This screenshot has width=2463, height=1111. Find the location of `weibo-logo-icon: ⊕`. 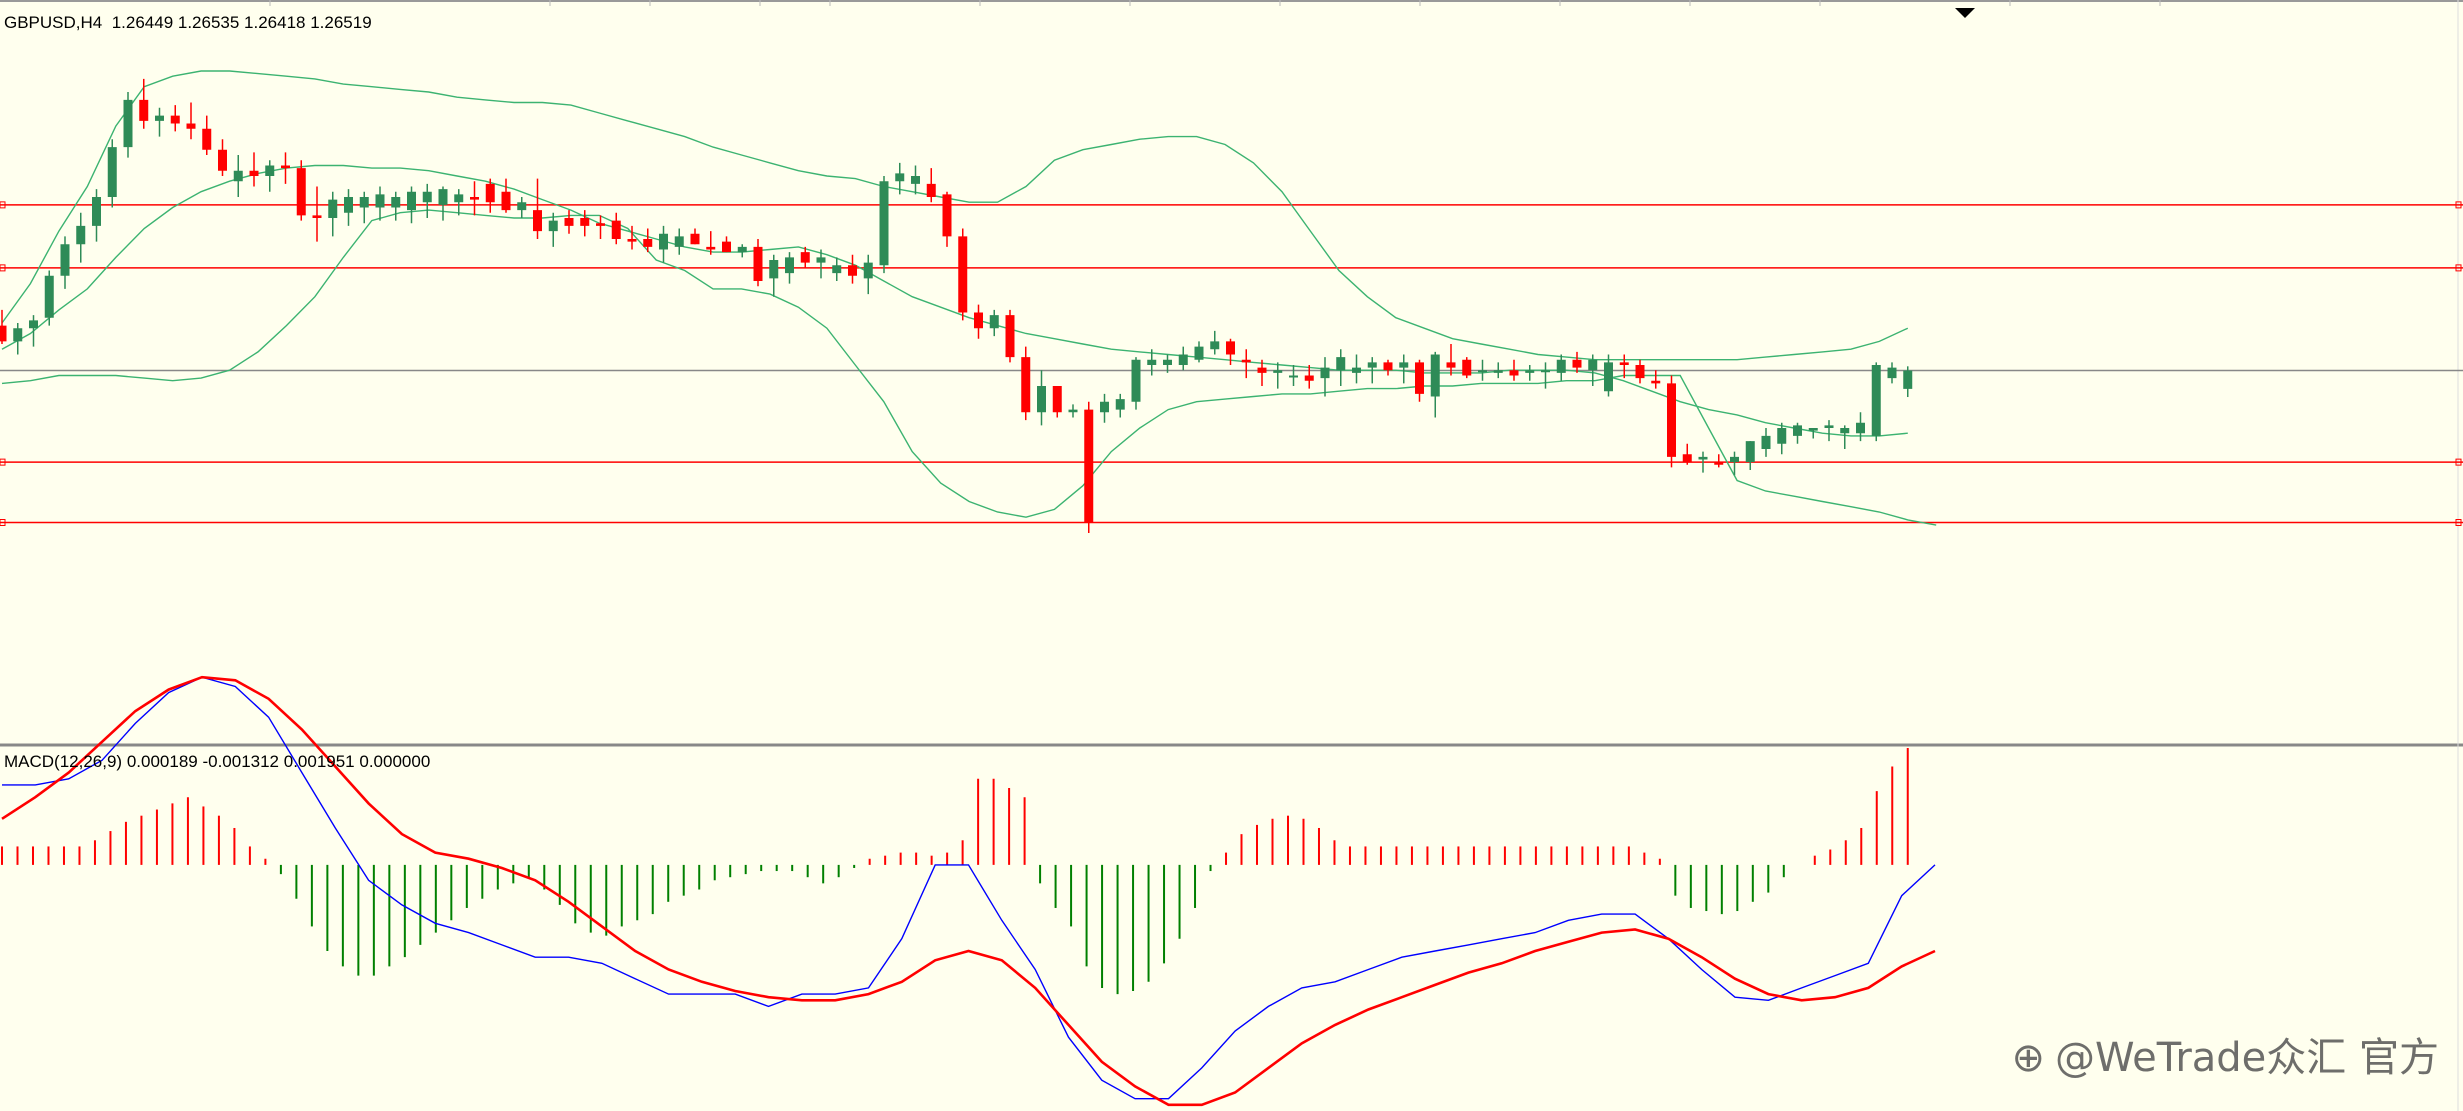

weibo-logo-icon: ⊕ is located at coordinates (2028, 1058).